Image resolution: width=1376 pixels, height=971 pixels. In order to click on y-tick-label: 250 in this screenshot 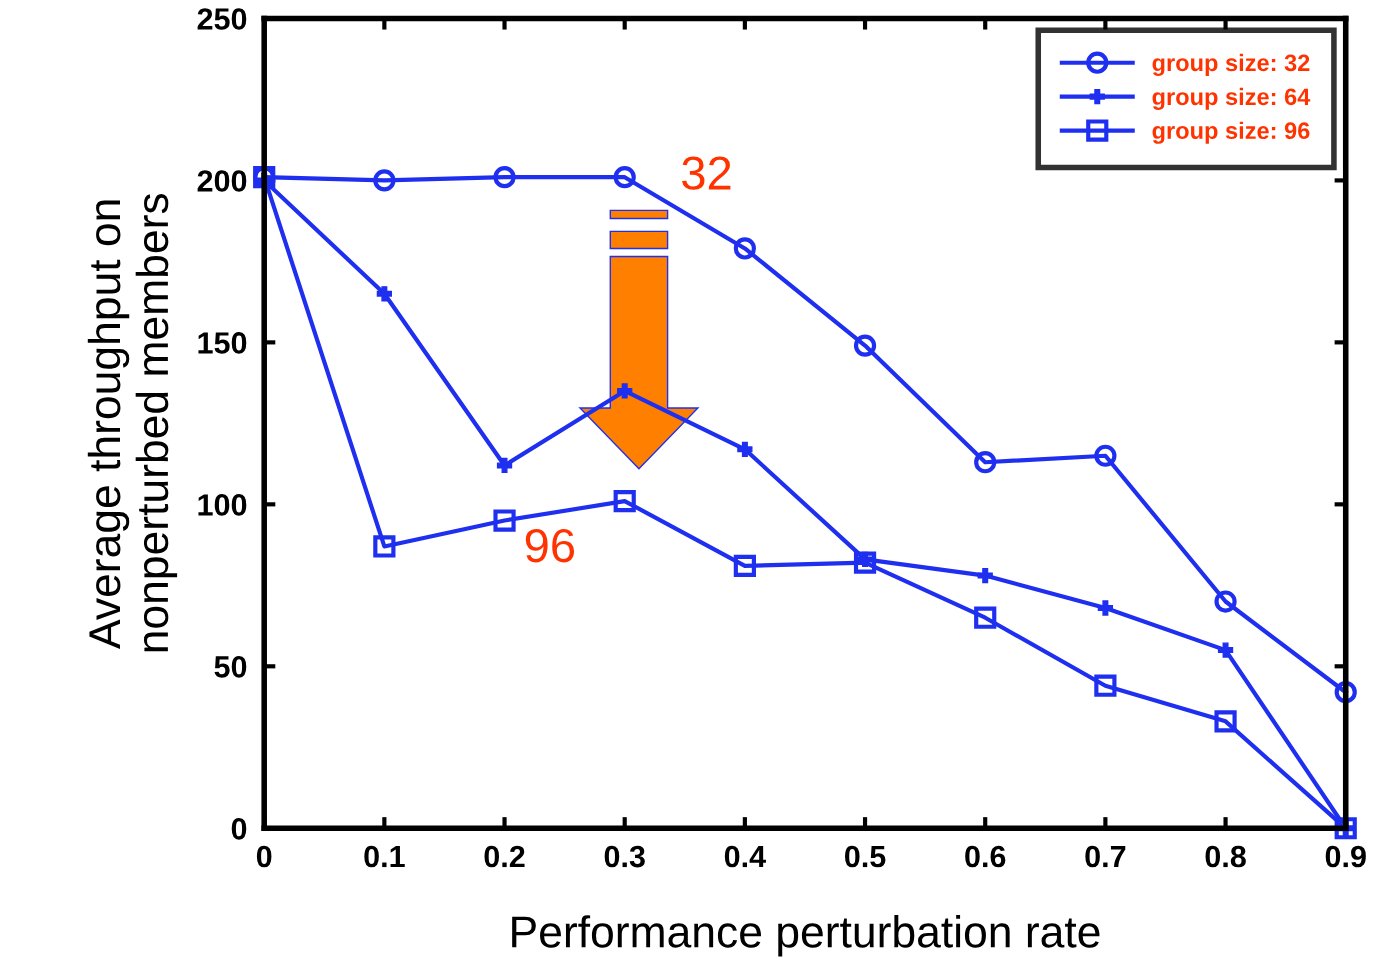, I will do `click(222, 19)`.